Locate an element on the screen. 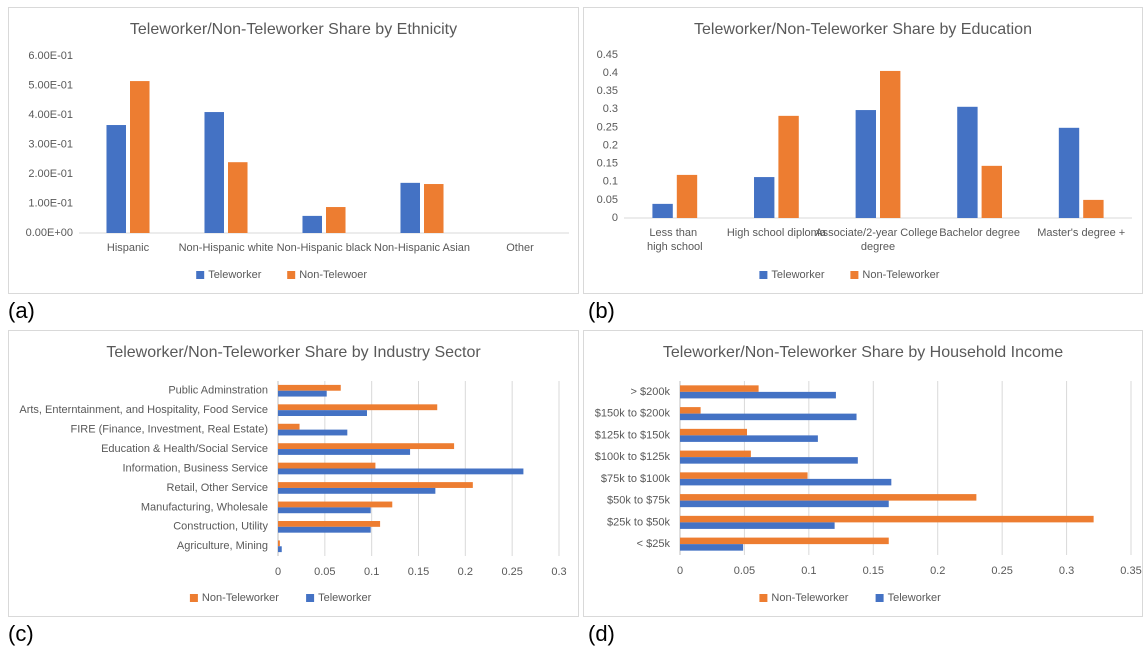 This screenshot has height=652, width=1143. y-tick-label: $75k to $100k is located at coordinates (636, 479).